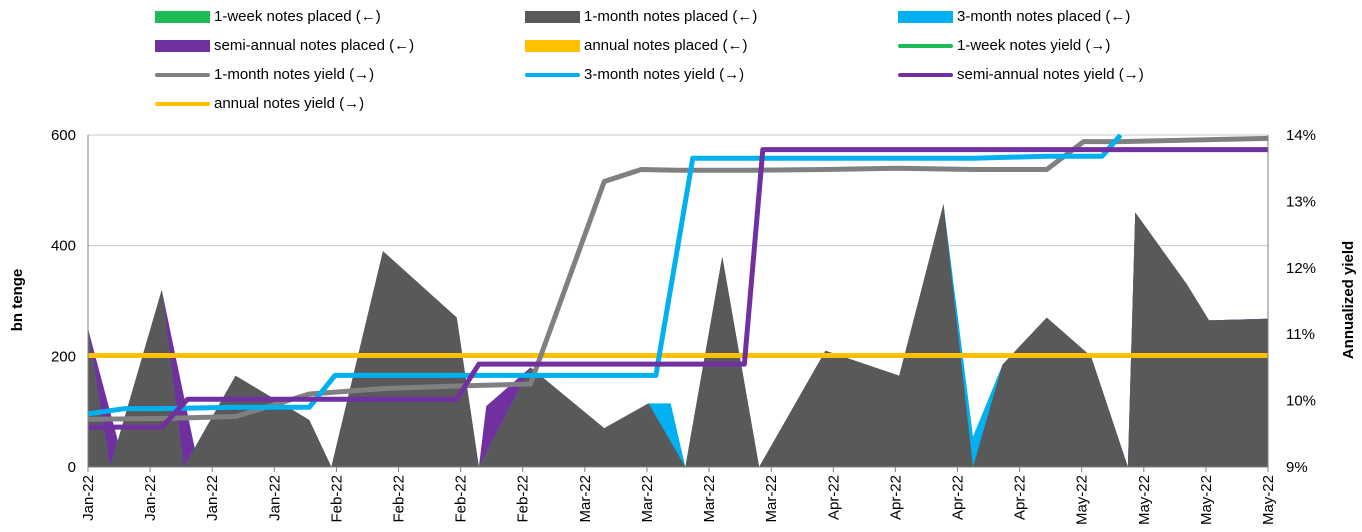 Image resolution: width=1362 pixels, height=532 pixels. I want to click on y-right-tick-label: 9%, so click(1297, 467).